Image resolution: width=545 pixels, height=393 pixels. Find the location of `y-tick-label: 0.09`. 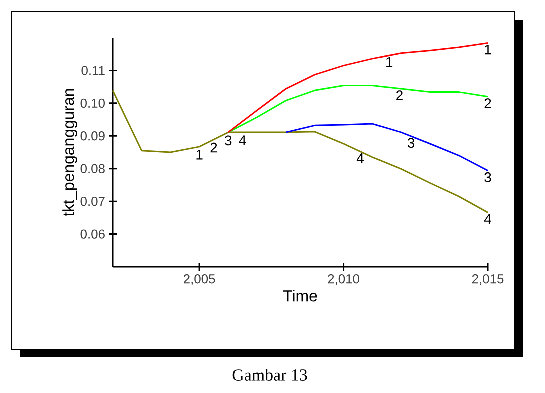

y-tick-label: 0.09 is located at coordinates (92, 136).